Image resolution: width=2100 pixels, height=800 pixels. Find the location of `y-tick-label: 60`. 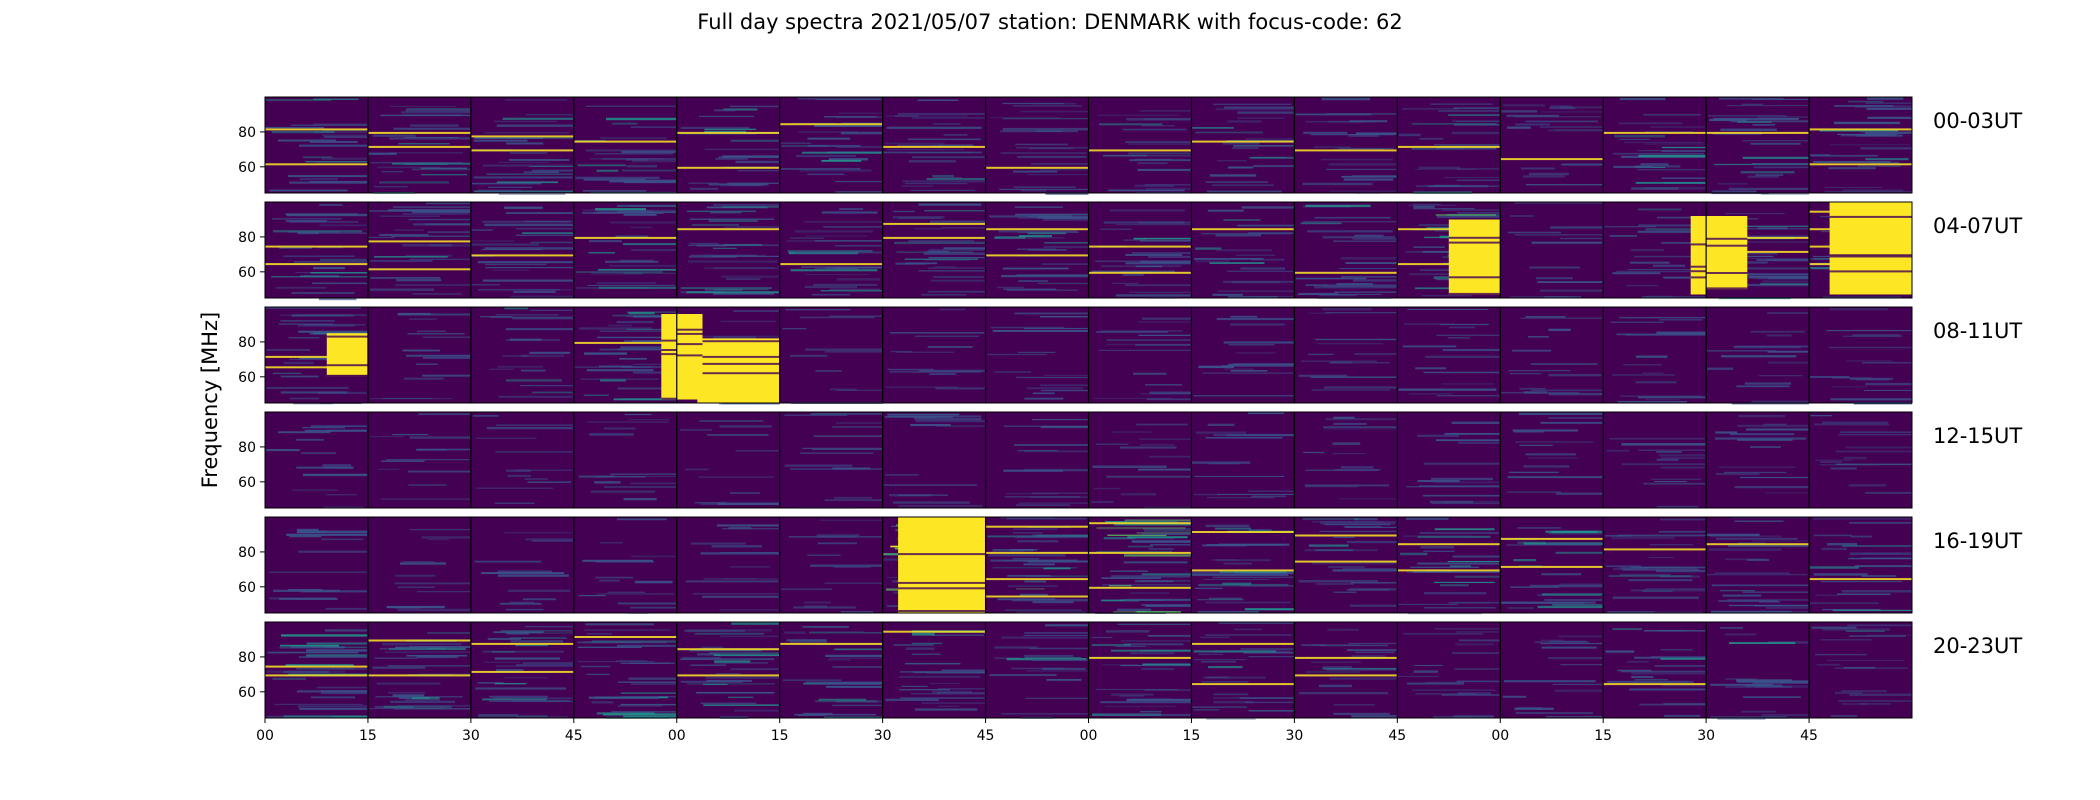

y-tick-label: 60 is located at coordinates (247, 168).